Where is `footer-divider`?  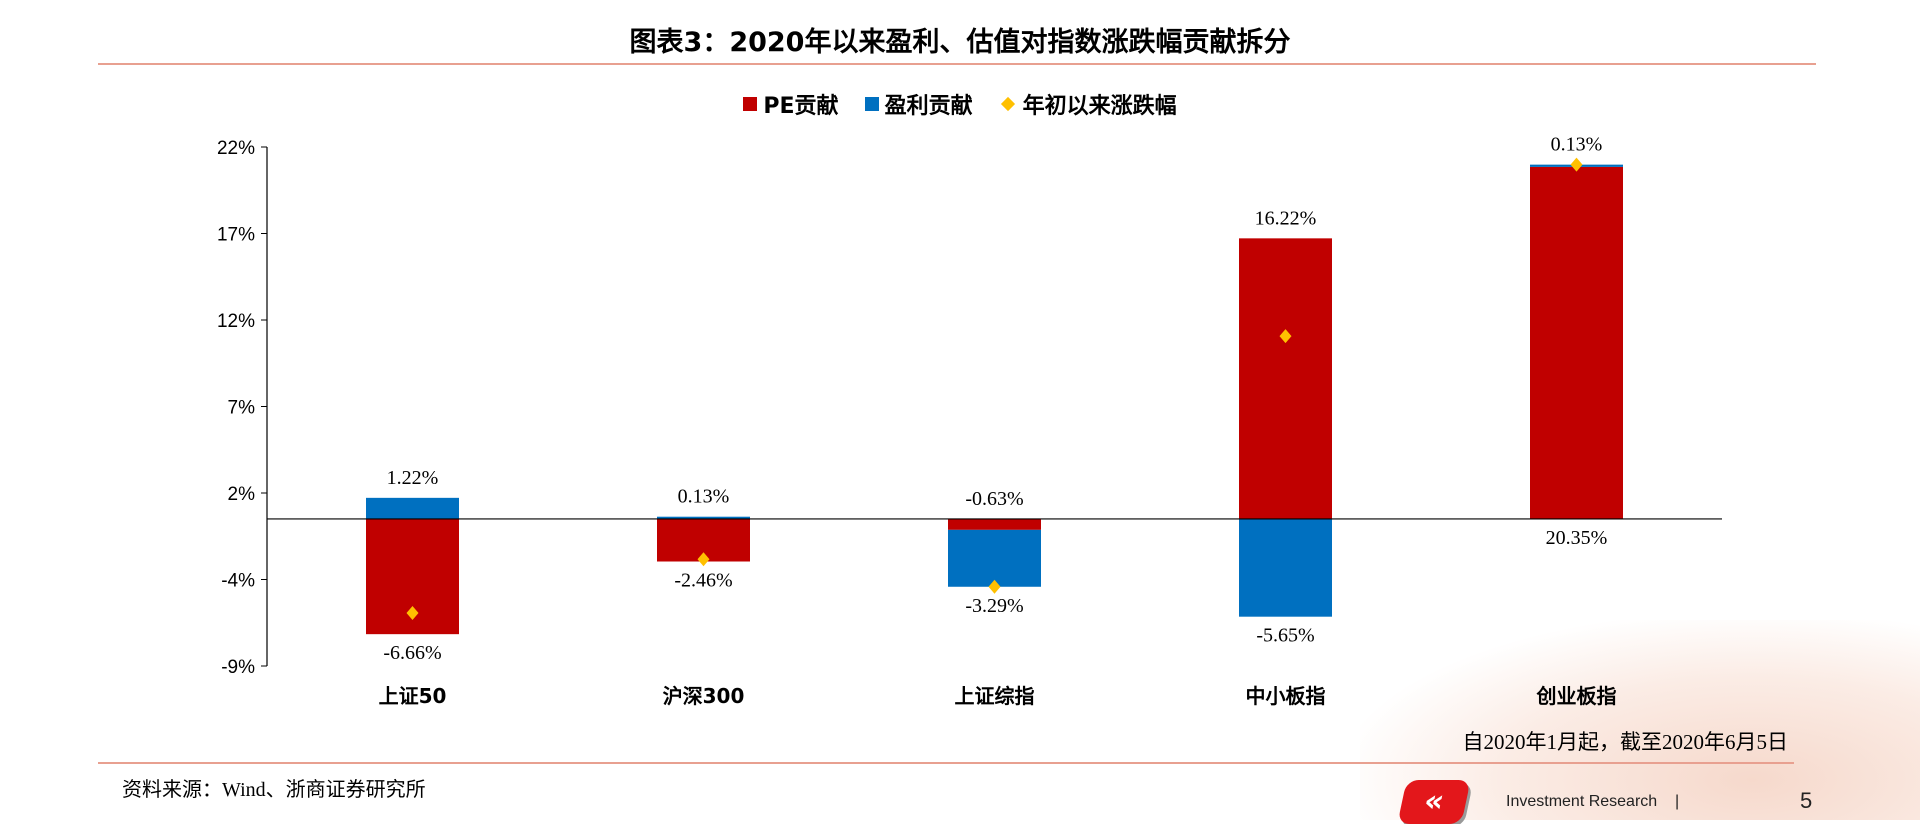
footer-divider is located at coordinates (946, 763).